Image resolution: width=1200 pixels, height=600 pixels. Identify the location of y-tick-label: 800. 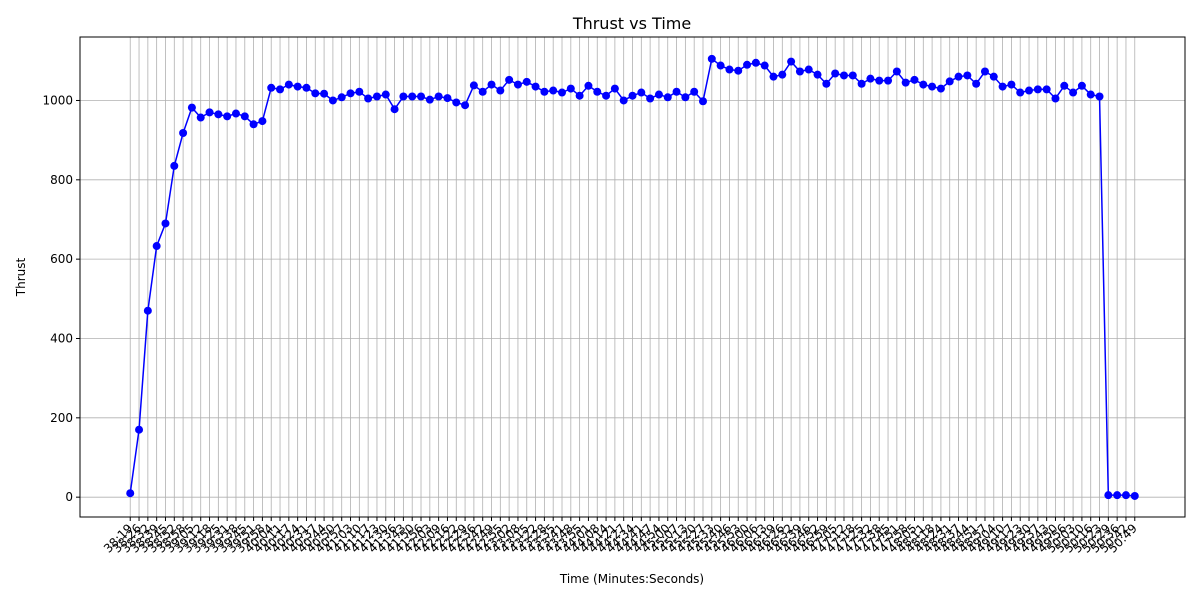
(61, 180).